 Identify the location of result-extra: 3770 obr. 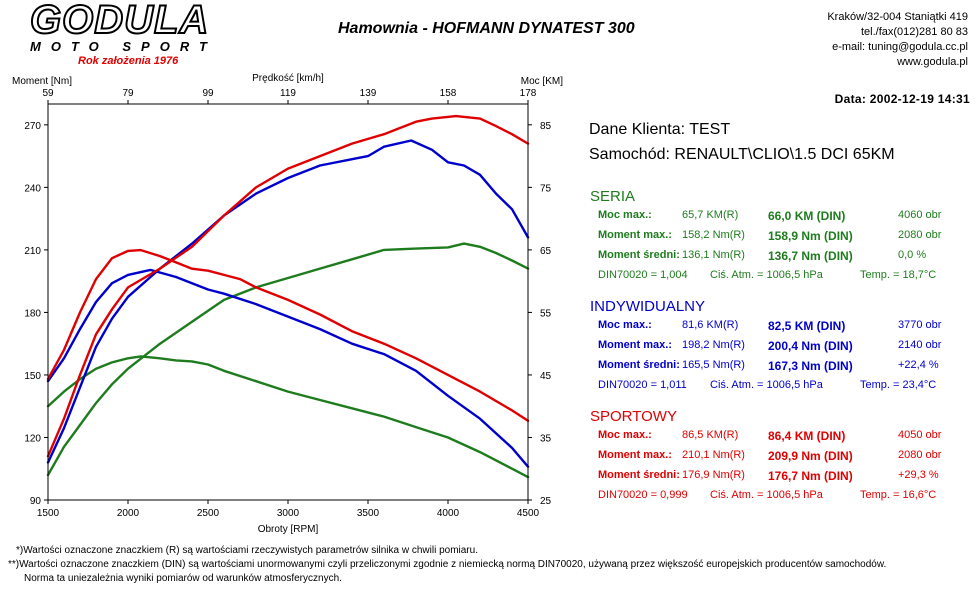
(920, 325).